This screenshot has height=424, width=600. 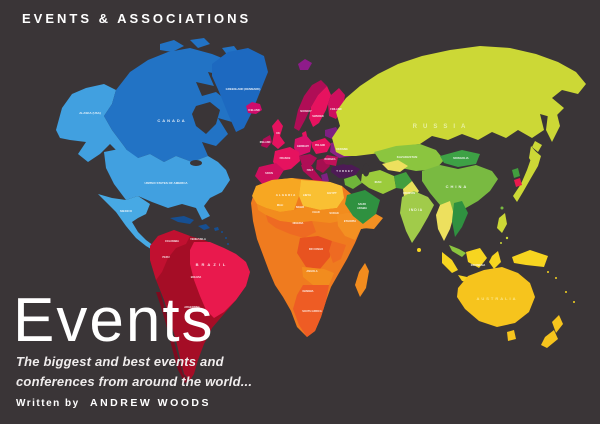 What do you see at coordinates (291, 226) in the screenshot?
I see `region-africa-gulf` at bounding box center [291, 226].